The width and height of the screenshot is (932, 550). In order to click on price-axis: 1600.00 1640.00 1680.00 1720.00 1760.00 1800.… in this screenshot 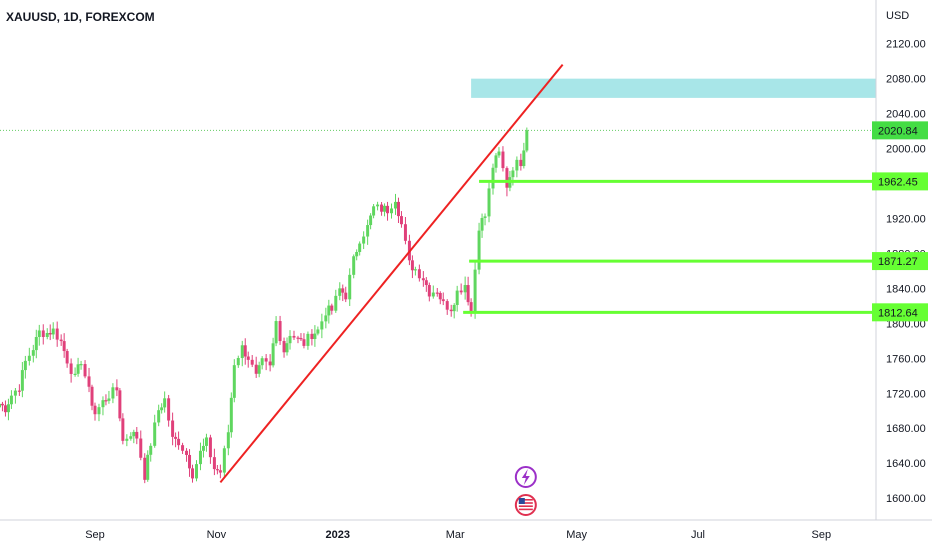, I will do `click(906, 272)`.